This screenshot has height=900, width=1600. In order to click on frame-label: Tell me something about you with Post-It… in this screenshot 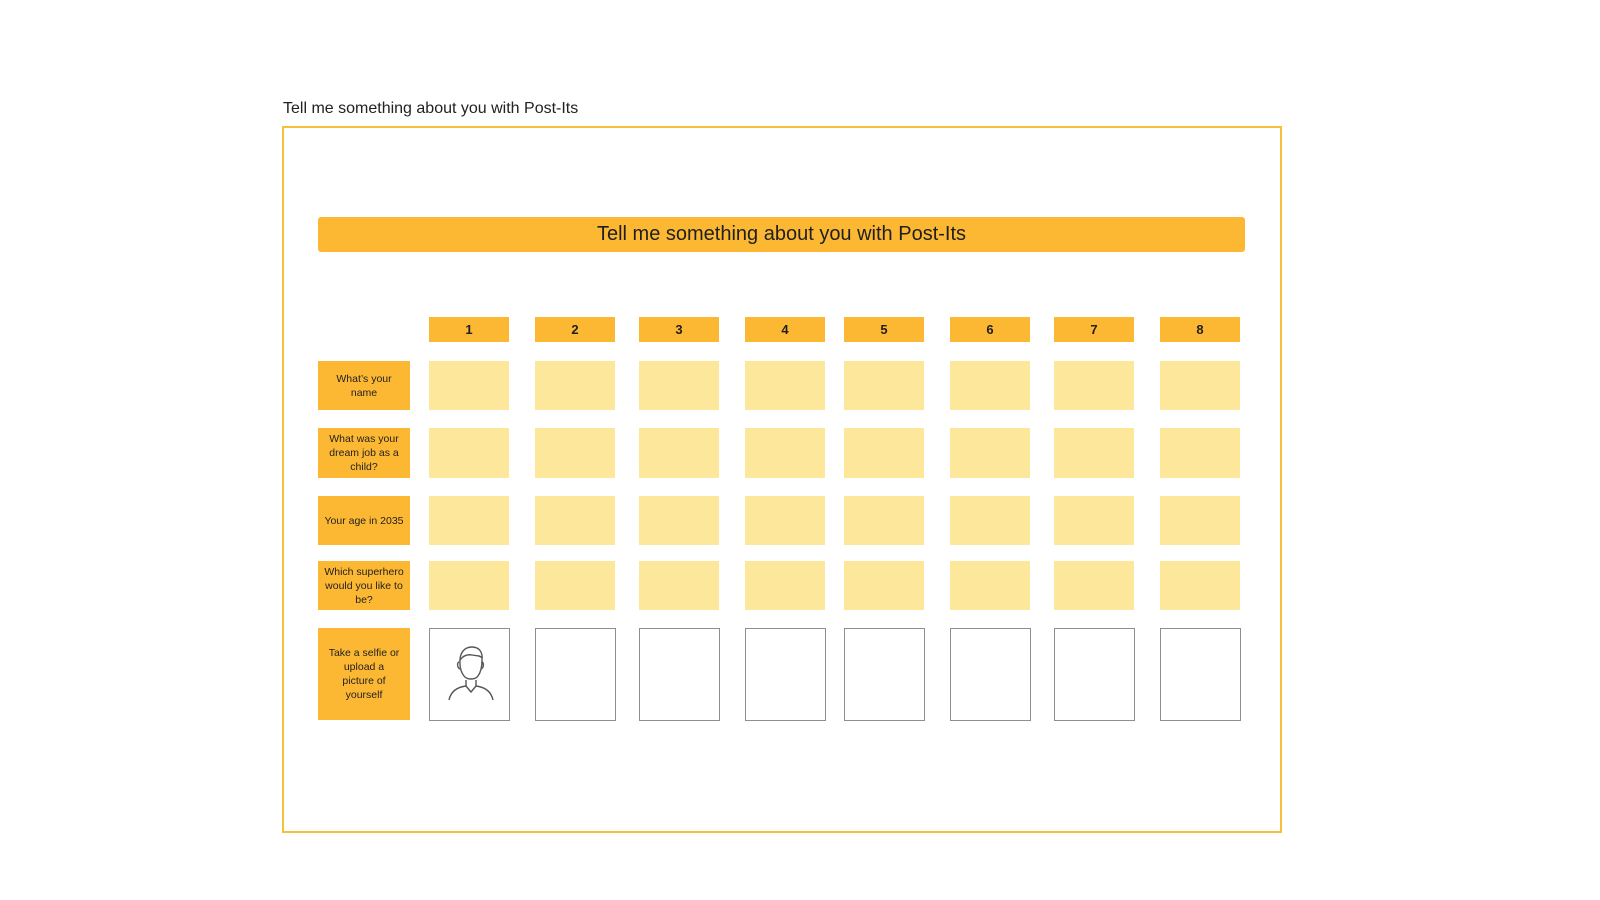, I will do `click(431, 108)`.